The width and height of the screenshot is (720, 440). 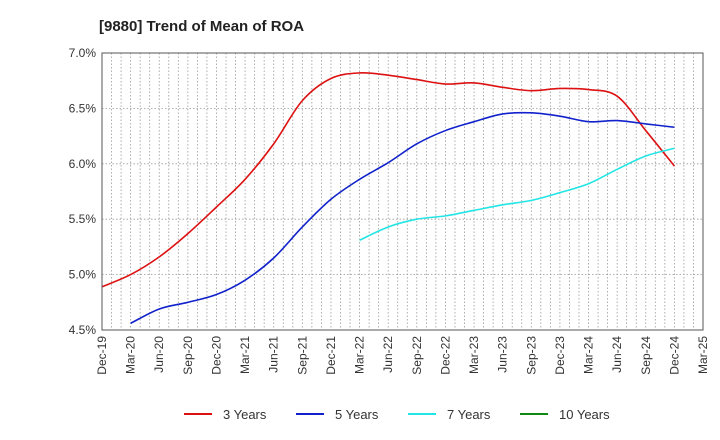 What do you see at coordinates (159, 354) in the screenshot?
I see `x-tick-label: Jun-20` at bounding box center [159, 354].